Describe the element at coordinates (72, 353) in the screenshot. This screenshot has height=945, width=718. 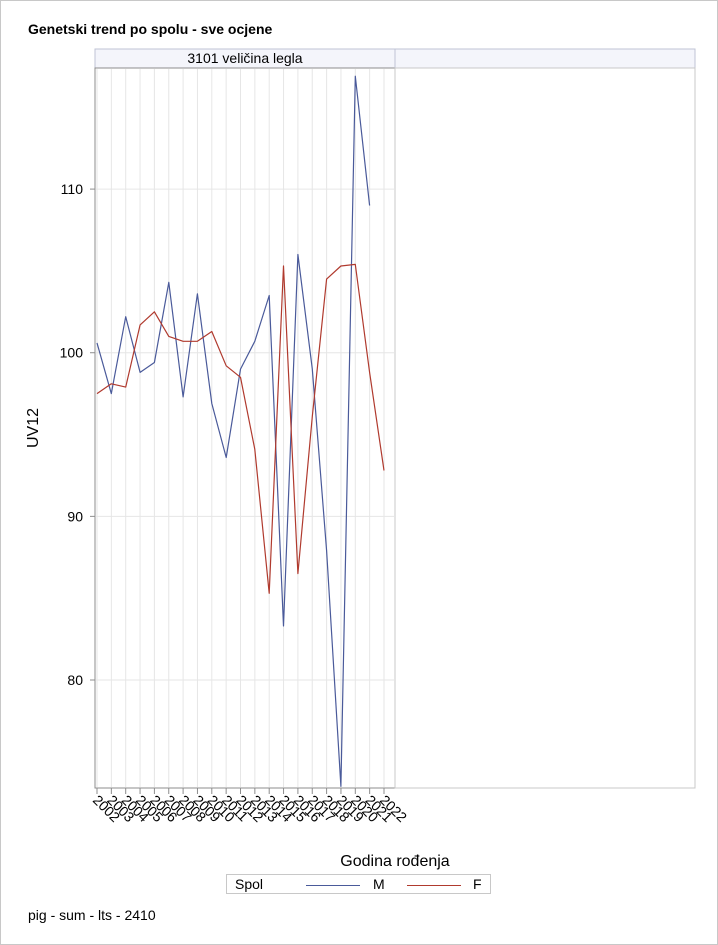
I see `y-tick-label: 100` at that location.